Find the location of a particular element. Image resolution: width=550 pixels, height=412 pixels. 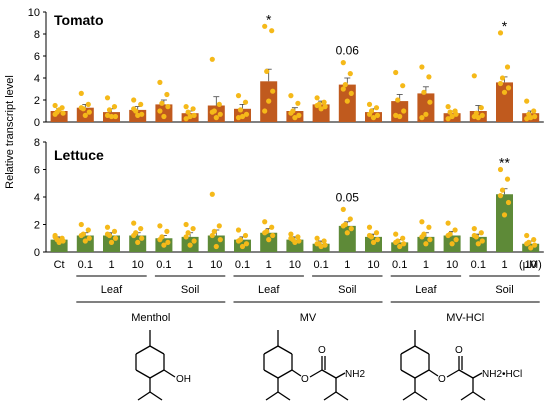

tomato-y-tick-label: 8 is located at coordinates (37, 35).